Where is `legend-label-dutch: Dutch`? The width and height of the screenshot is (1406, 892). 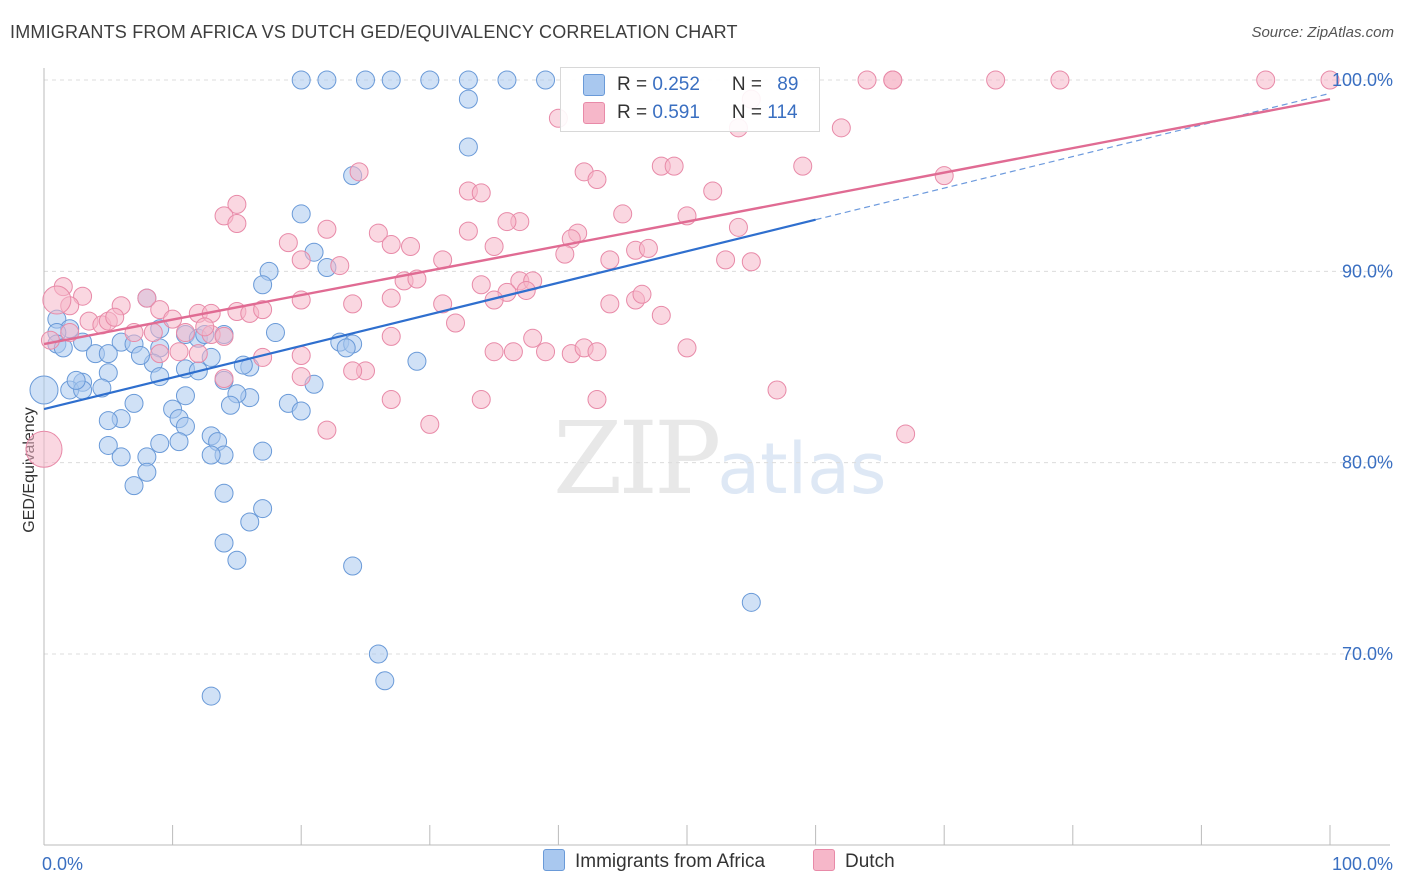
legend-label-dutch: Dutch is located at coordinates (870, 862).